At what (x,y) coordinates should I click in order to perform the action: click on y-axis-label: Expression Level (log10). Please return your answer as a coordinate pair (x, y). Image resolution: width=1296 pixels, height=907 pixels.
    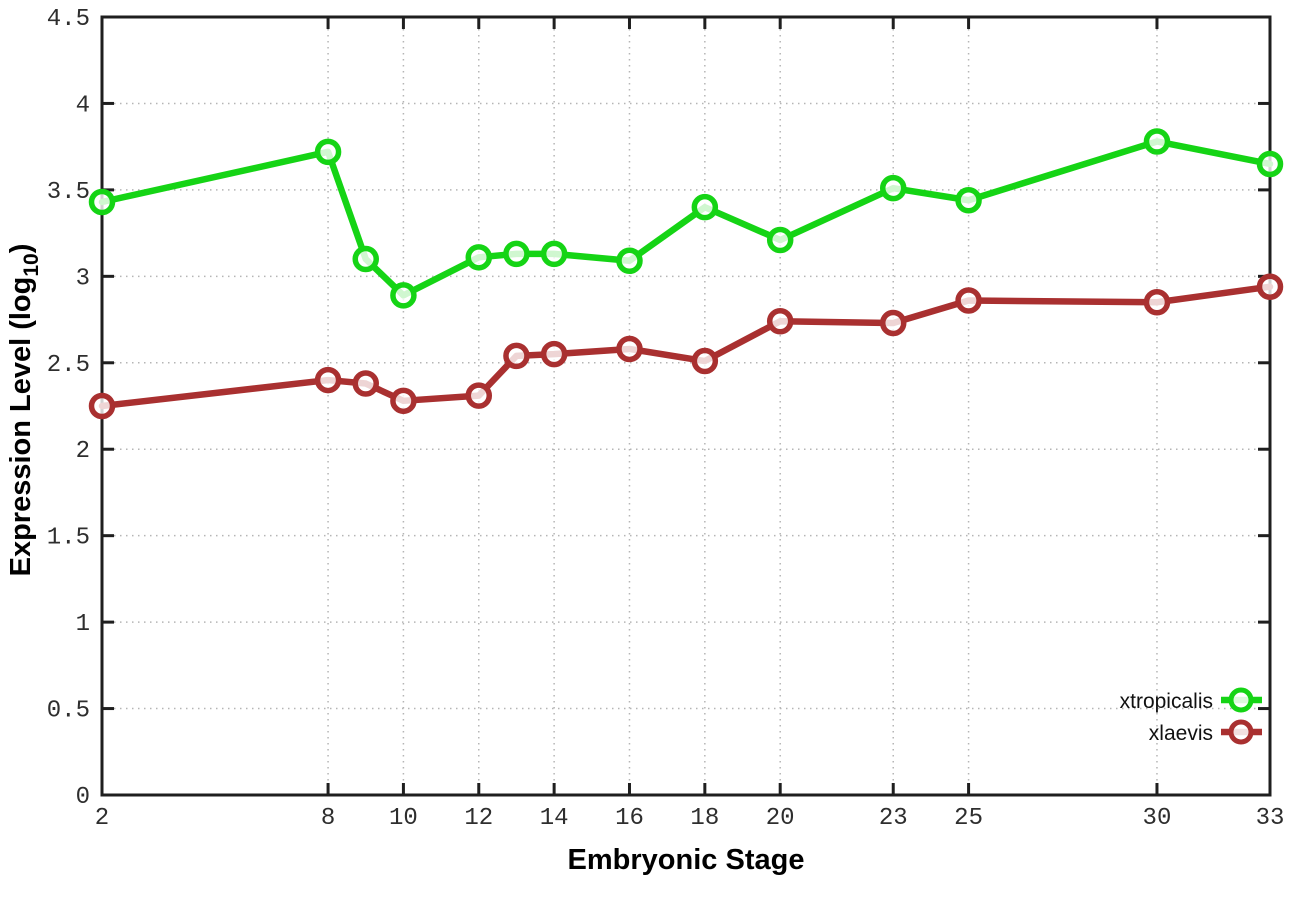
    Looking at the image, I should click on (24, 410).